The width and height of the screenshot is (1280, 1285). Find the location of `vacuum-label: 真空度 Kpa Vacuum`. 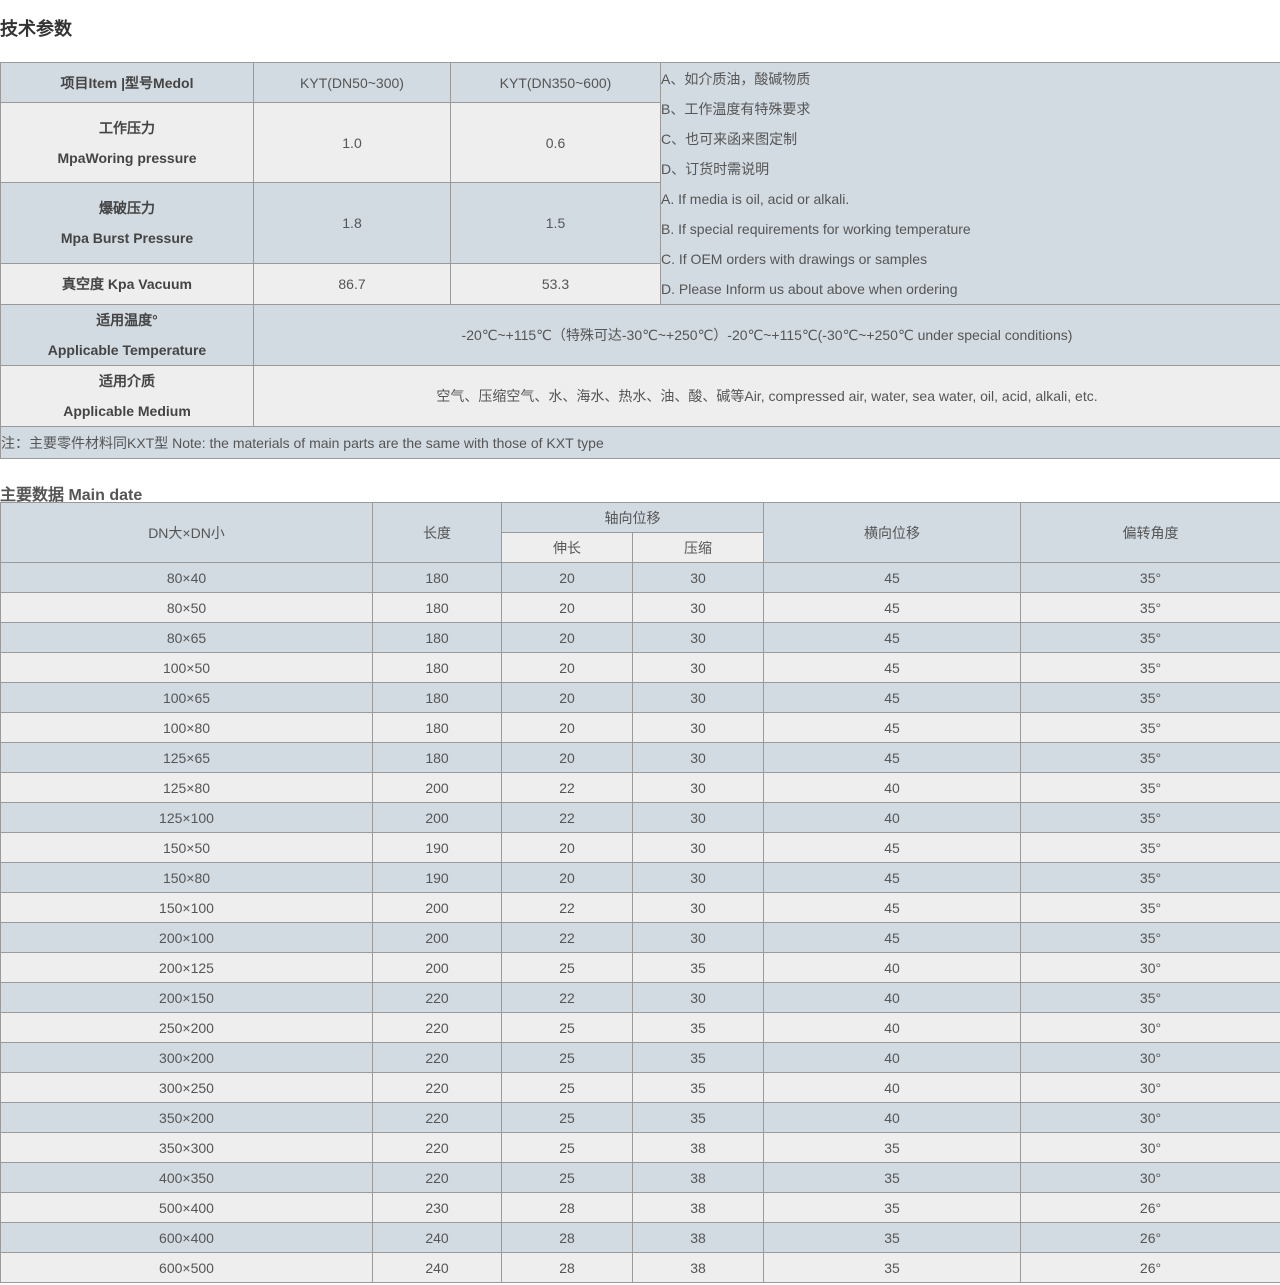

vacuum-label: 真空度 Kpa Vacuum is located at coordinates (127, 284).